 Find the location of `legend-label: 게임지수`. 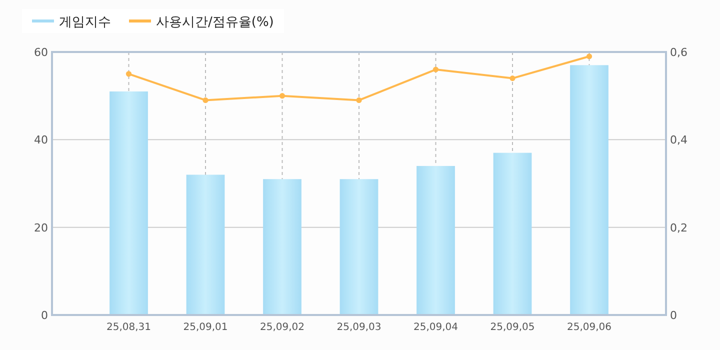

legend-label: 게임지수 is located at coordinates (85, 22).